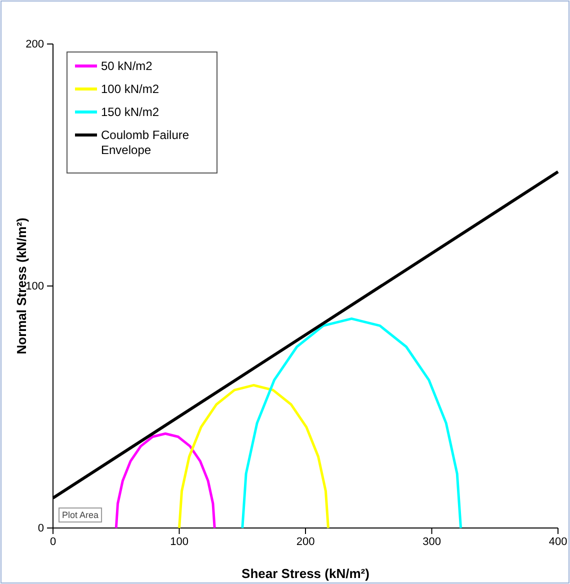 The height and width of the screenshot is (584, 570). What do you see at coordinates (145, 142) in the screenshot?
I see `legend-label: Coulomb Failure Envelope` at bounding box center [145, 142].